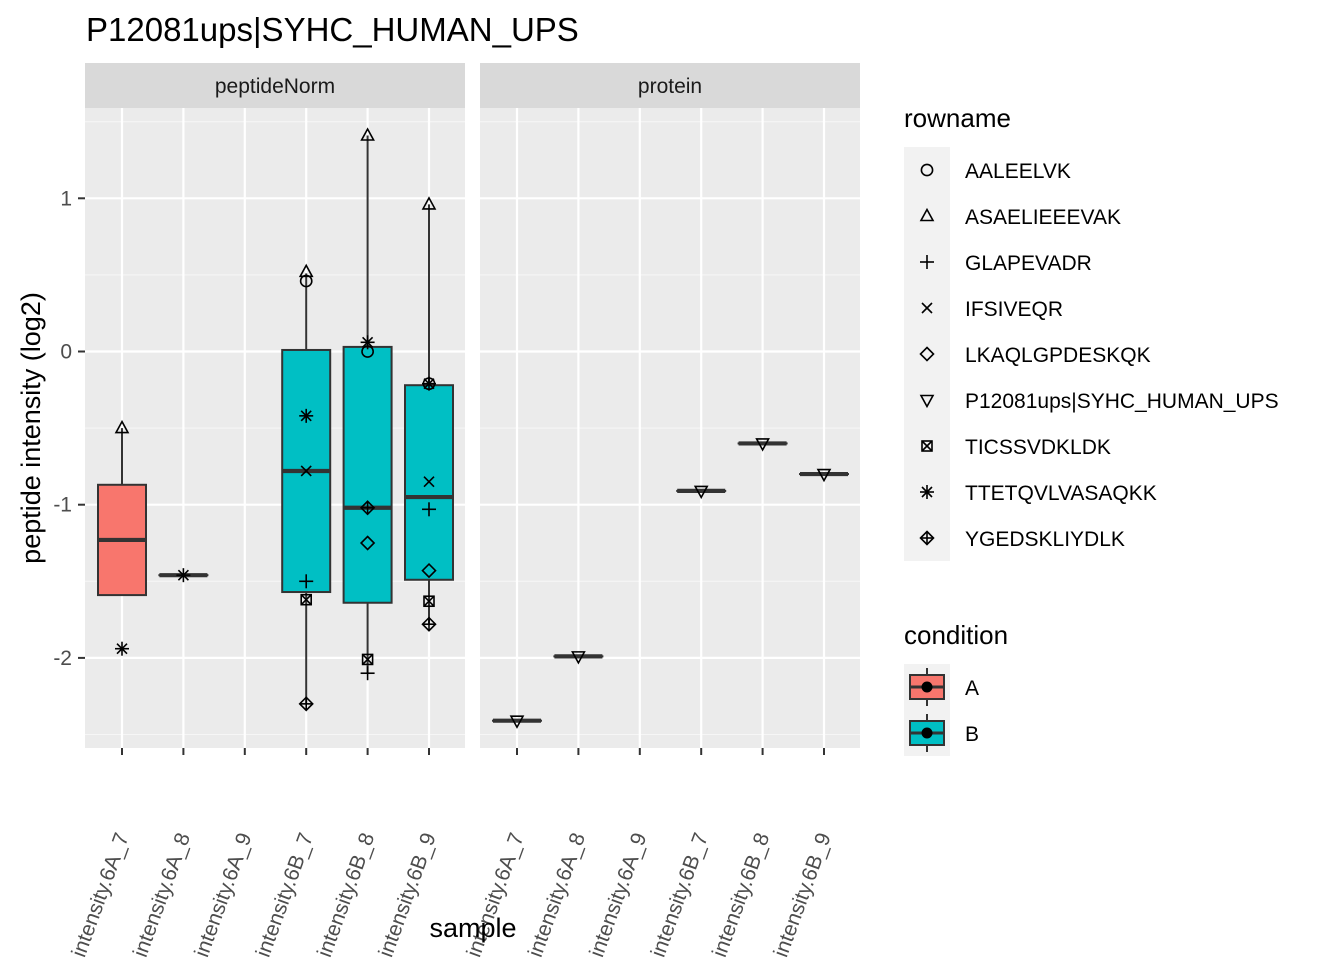 The width and height of the screenshot is (1344, 960). What do you see at coordinates (927, 308) in the screenshot?
I see `legend-shape-cross-icon` at bounding box center [927, 308].